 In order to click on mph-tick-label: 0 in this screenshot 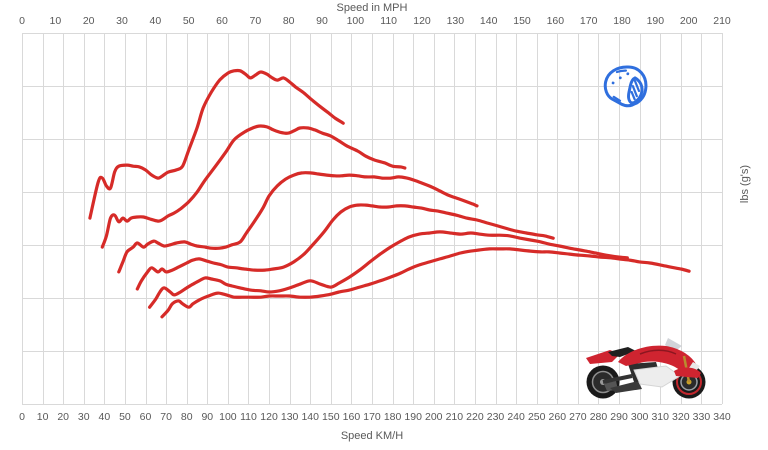, I will do `click(22, 21)`.